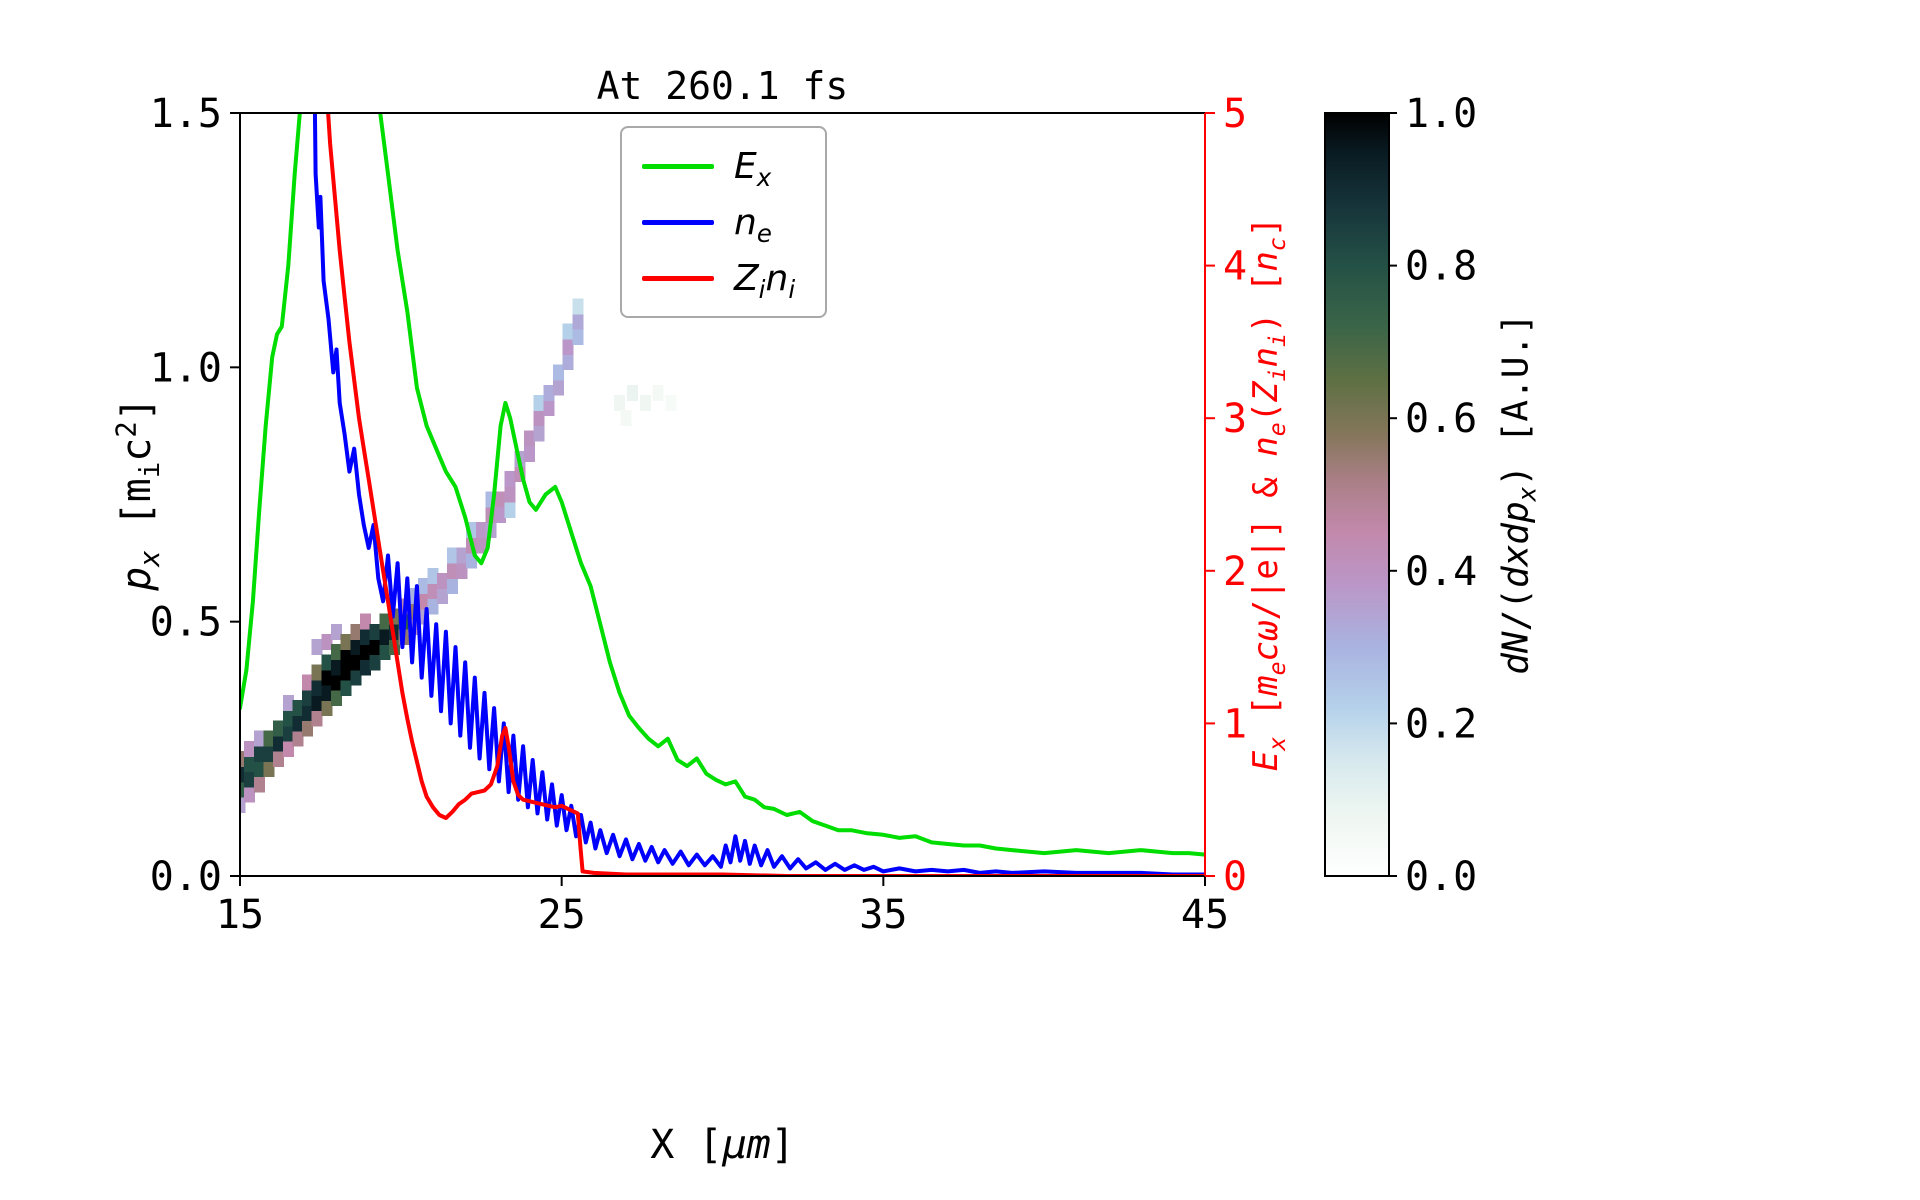  I want to click on tick-label: 5, so click(1235, 114).